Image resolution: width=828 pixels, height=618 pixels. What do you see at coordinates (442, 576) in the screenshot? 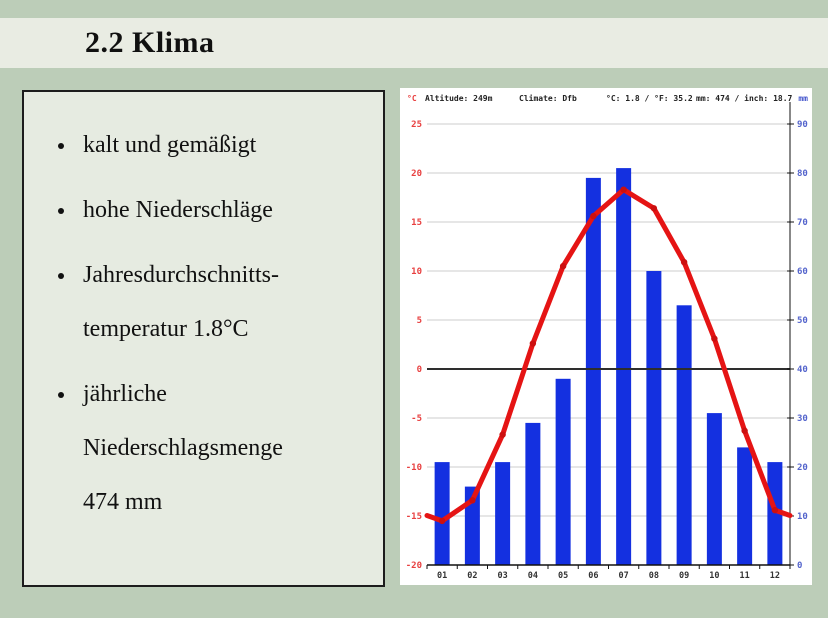
I see `month-label: 01` at bounding box center [442, 576].